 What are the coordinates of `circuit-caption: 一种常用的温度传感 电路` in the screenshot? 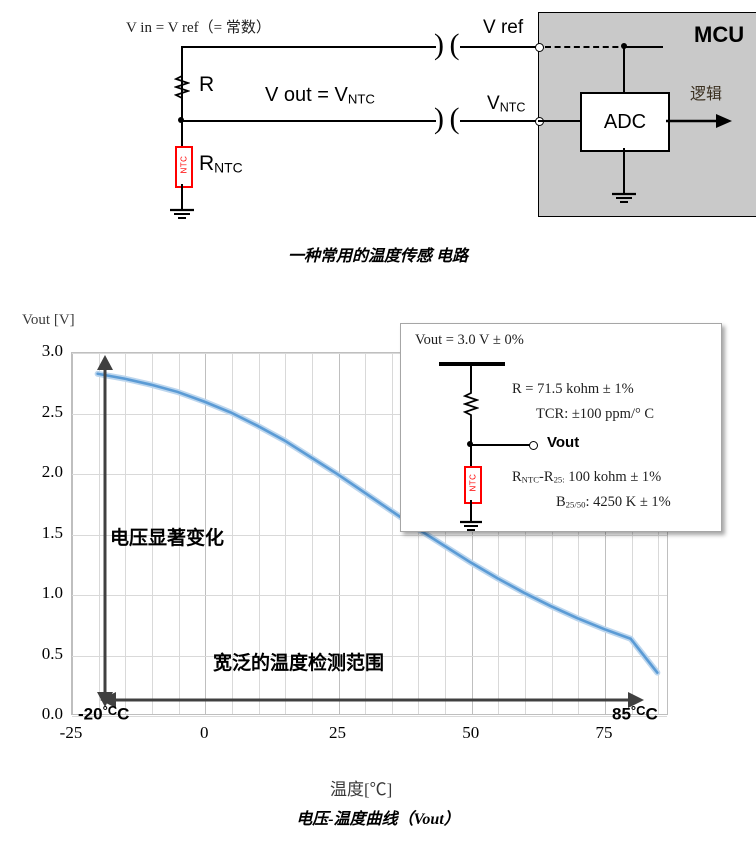 It's located at (377, 256).